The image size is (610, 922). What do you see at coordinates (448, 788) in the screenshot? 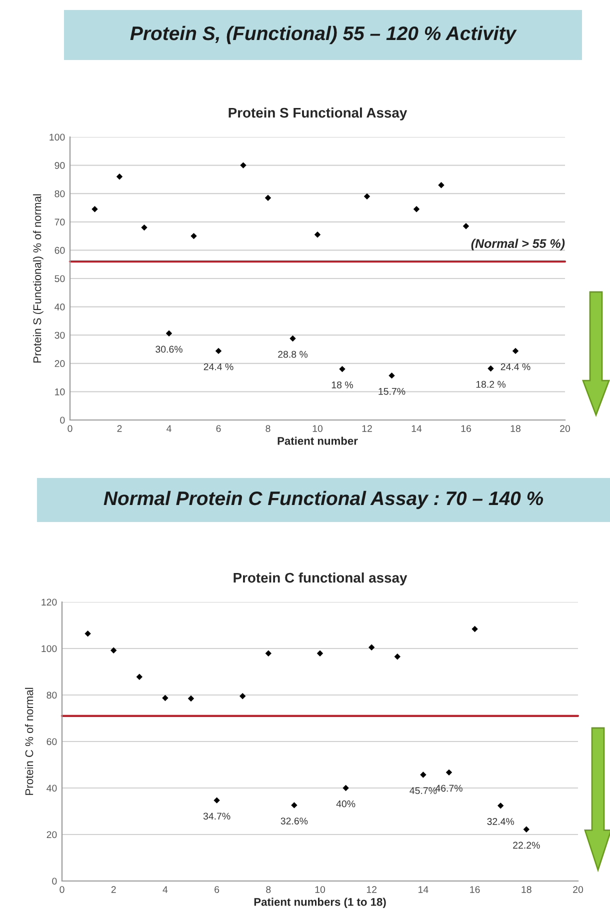
I see `data-label: 46.7%` at bounding box center [448, 788].